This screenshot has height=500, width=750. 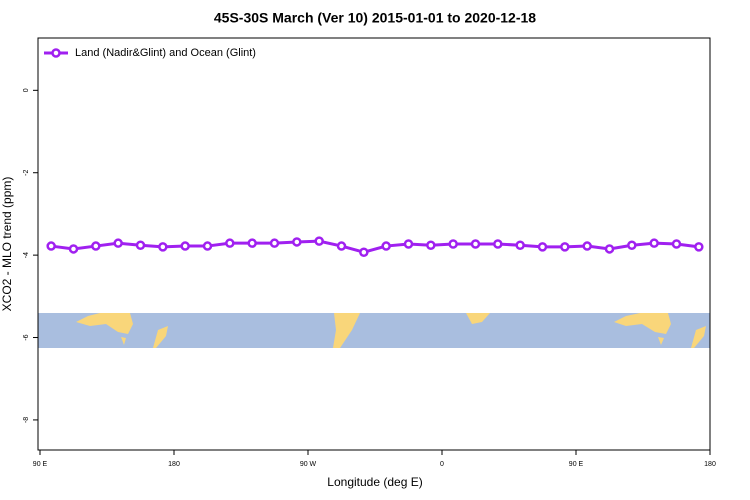 What do you see at coordinates (26, 420) in the screenshot?
I see `y-tick-label: -8` at bounding box center [26, 420].